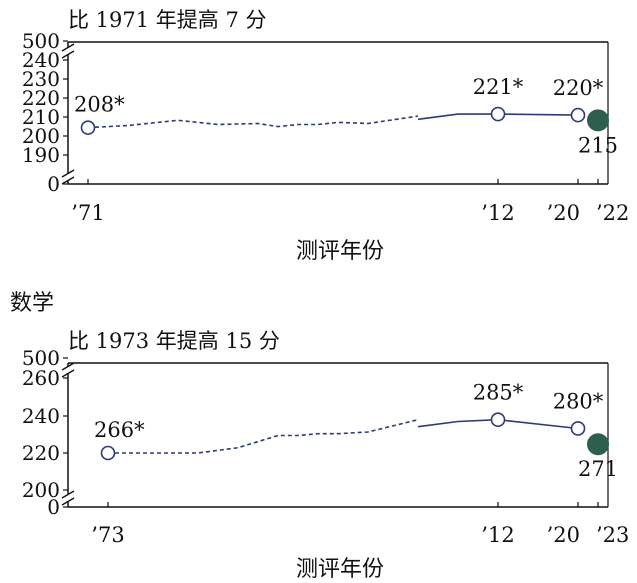 The image size is (637, 583). Describe the element at coordinates (612, 535) in the screenshot. I see `math-x-tick-label: ’23` at that location.